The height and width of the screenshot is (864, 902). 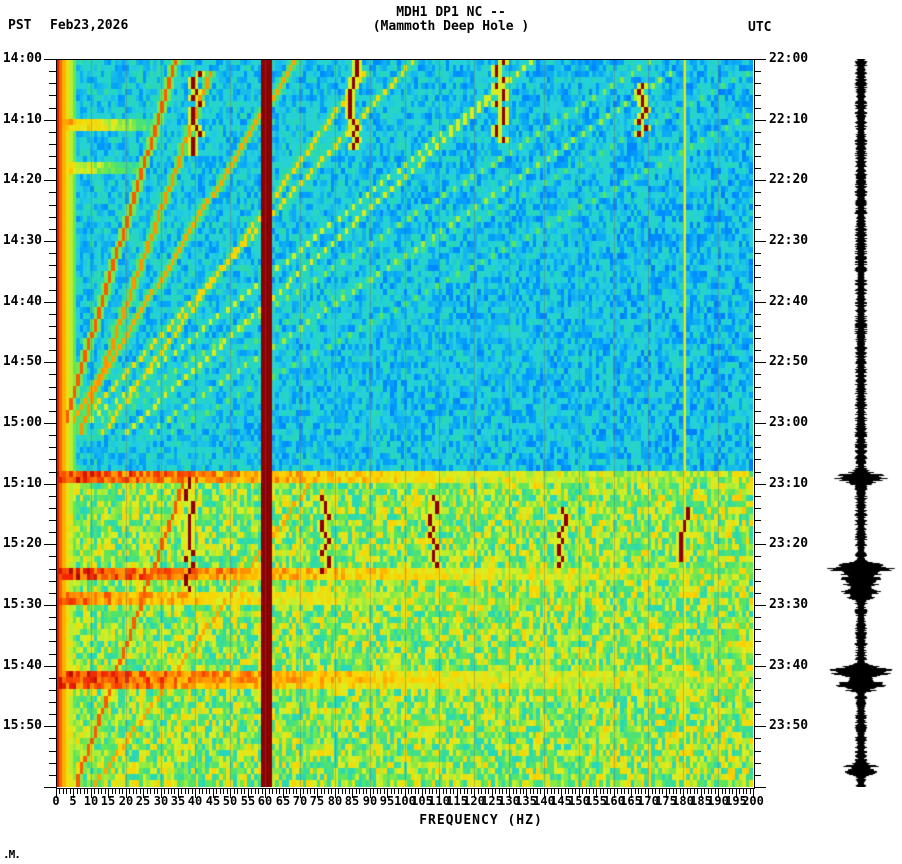 I want to click on time-label-left: 14:20, so click(x=22, y=180).